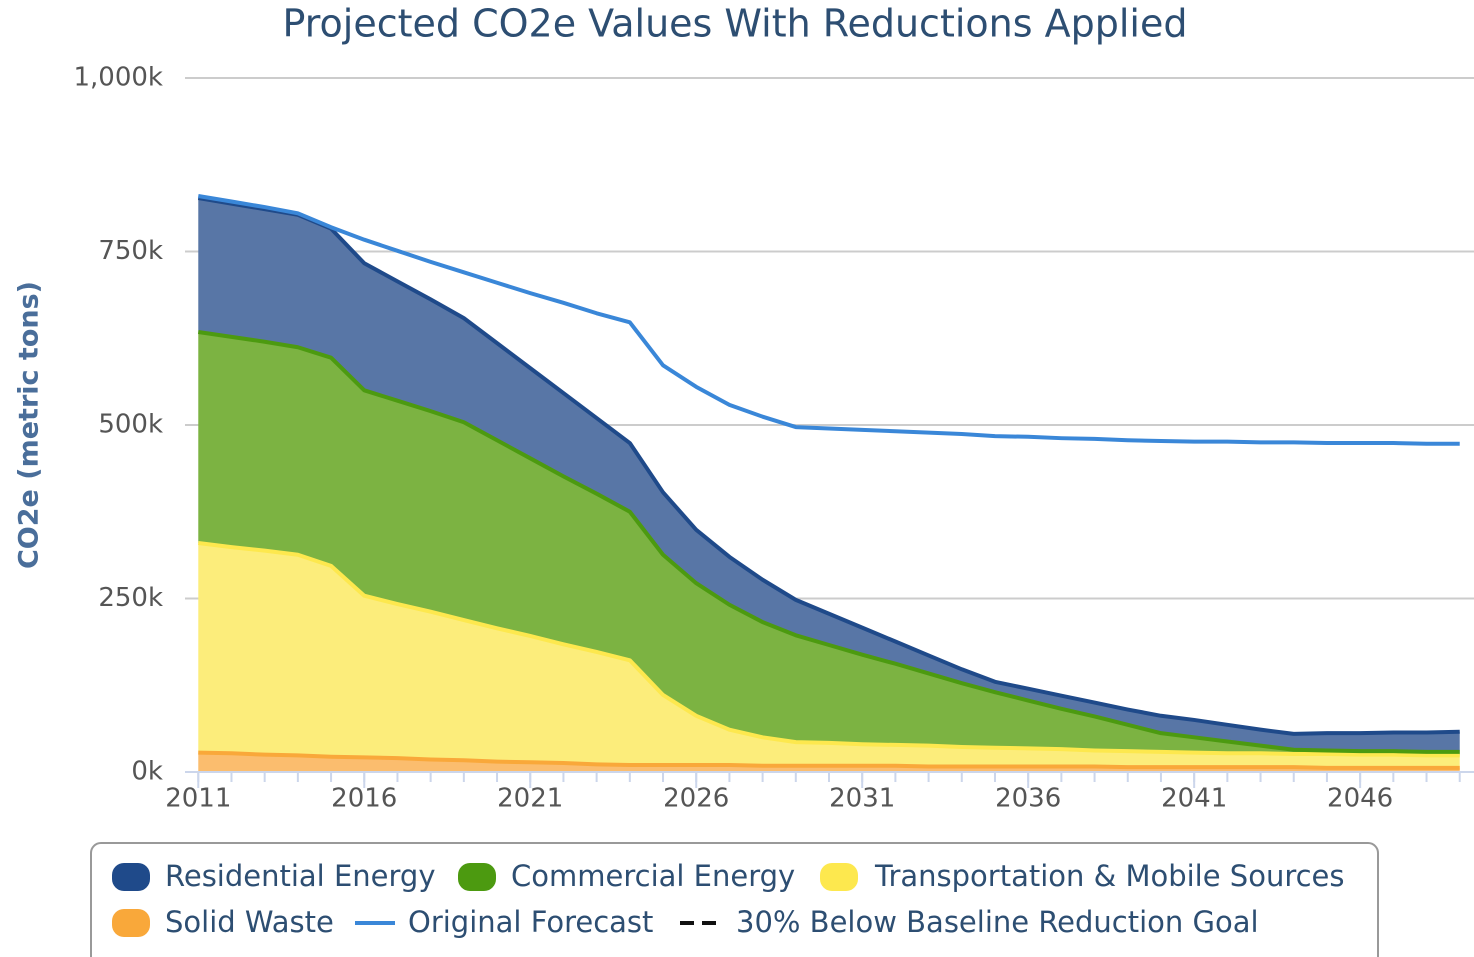  I want to click on legend-label: Commercial Energy, so click(653, 876).